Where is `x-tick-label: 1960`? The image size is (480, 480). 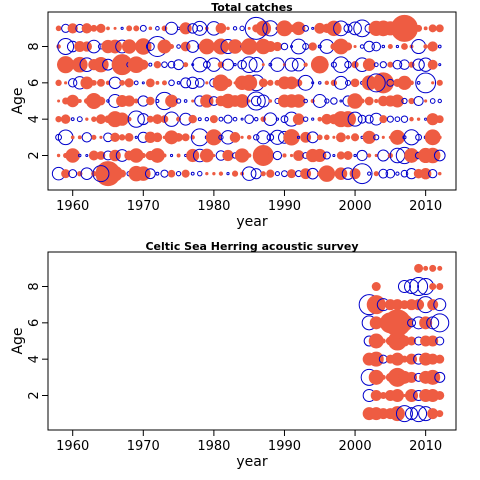
x-tick-label: 1960 is located at coordinates (72, 446).